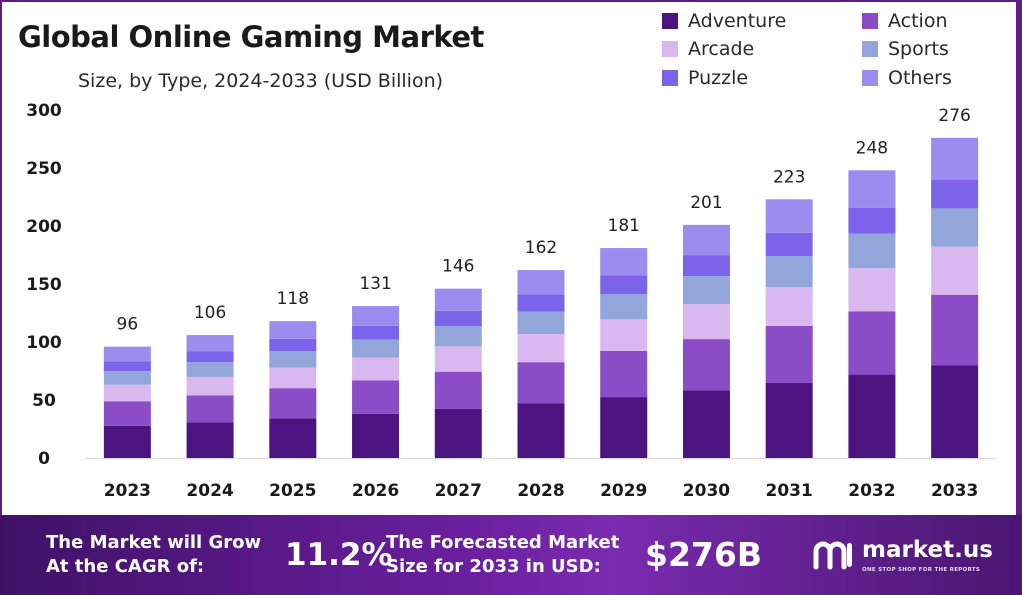 The image size is (1022, 595). I want to click on legend-item-others: Others, so click(907, 78).